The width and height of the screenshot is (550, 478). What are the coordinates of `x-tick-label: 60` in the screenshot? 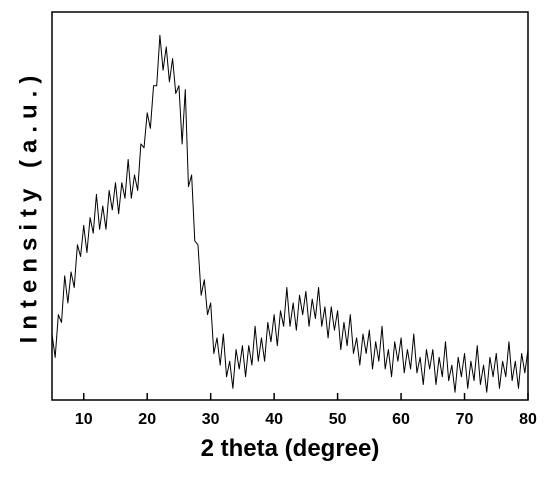 It's located at (401, 419).